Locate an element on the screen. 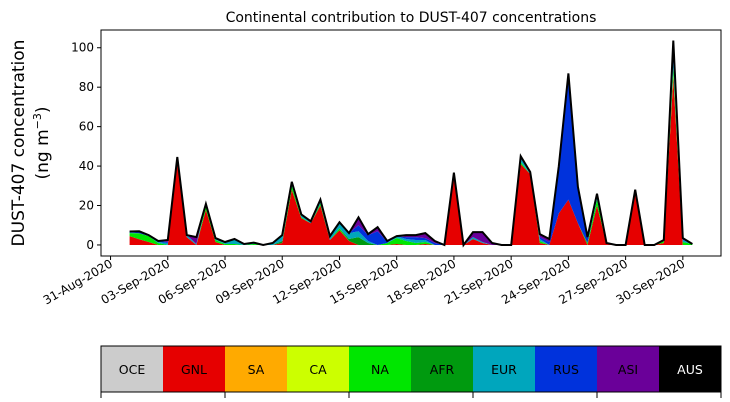 The width and height of the screenshot is (730, 402). legend-label-sa: SA is located at coordinates (256, 369).